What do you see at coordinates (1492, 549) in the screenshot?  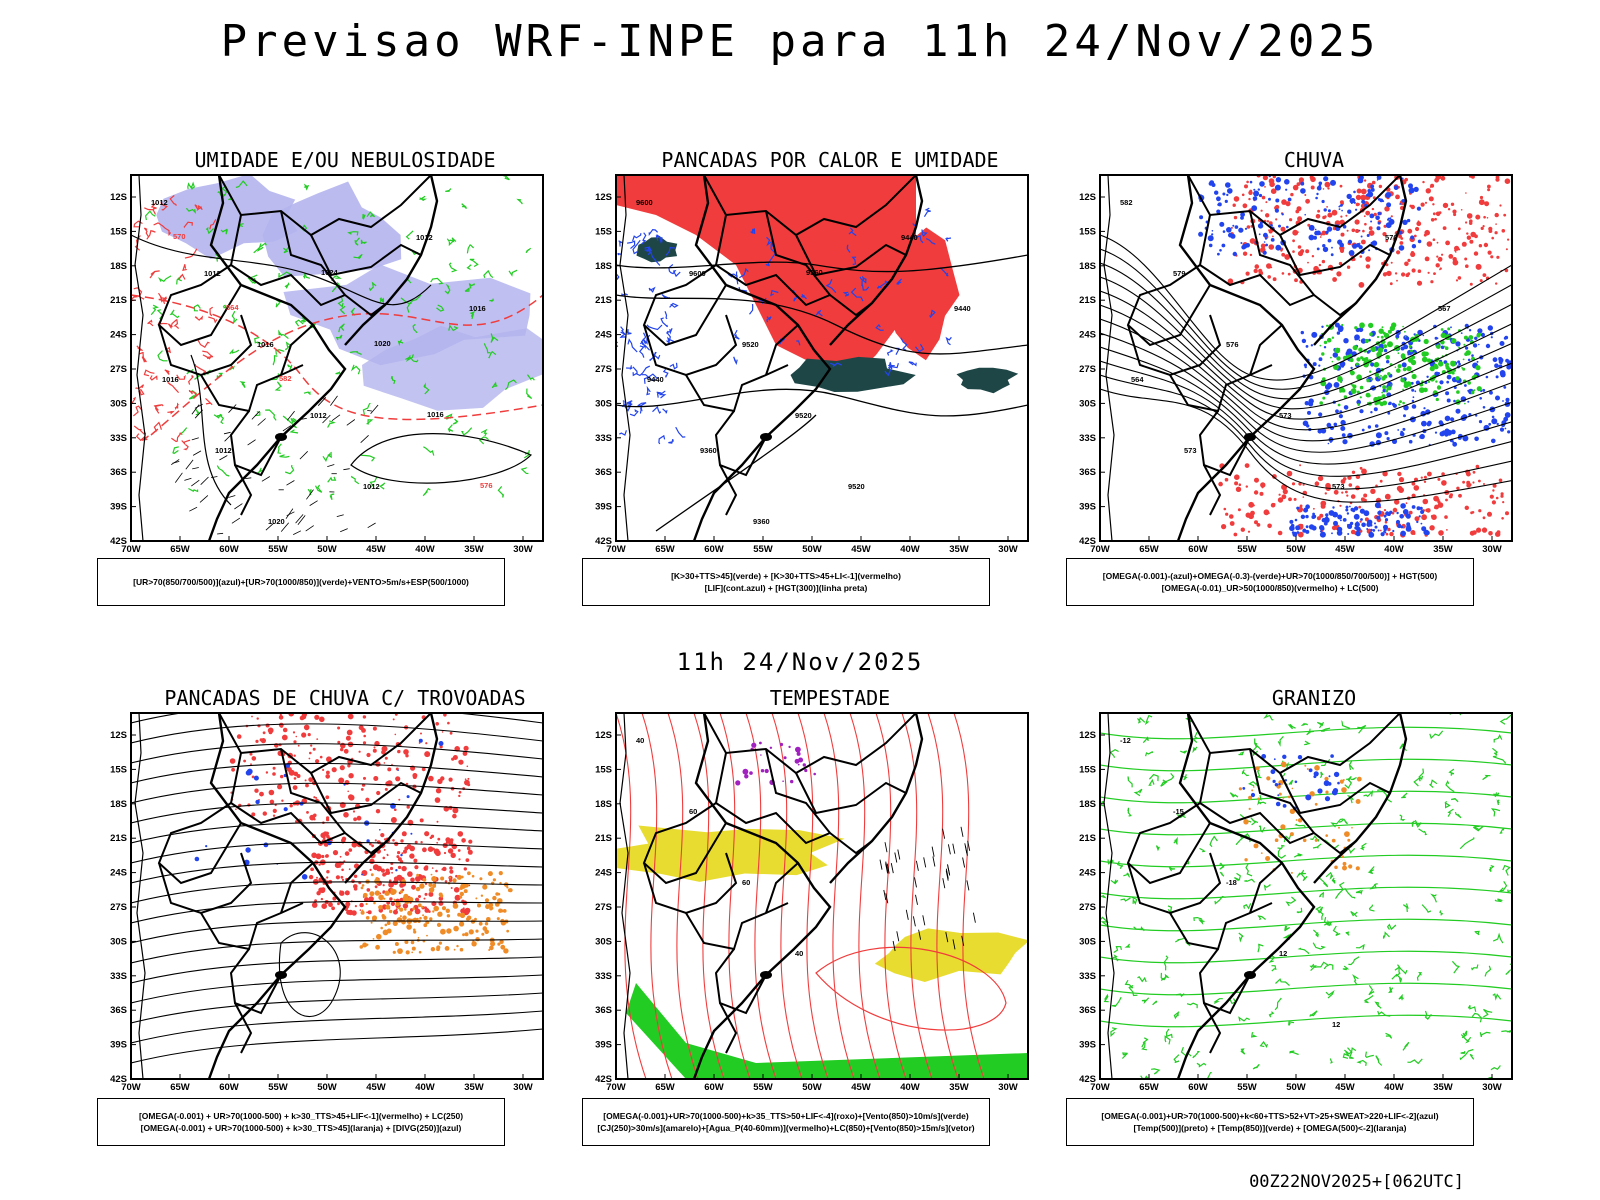 I see `lon-tick-label: 30W` at bounding box center [1492, 549].